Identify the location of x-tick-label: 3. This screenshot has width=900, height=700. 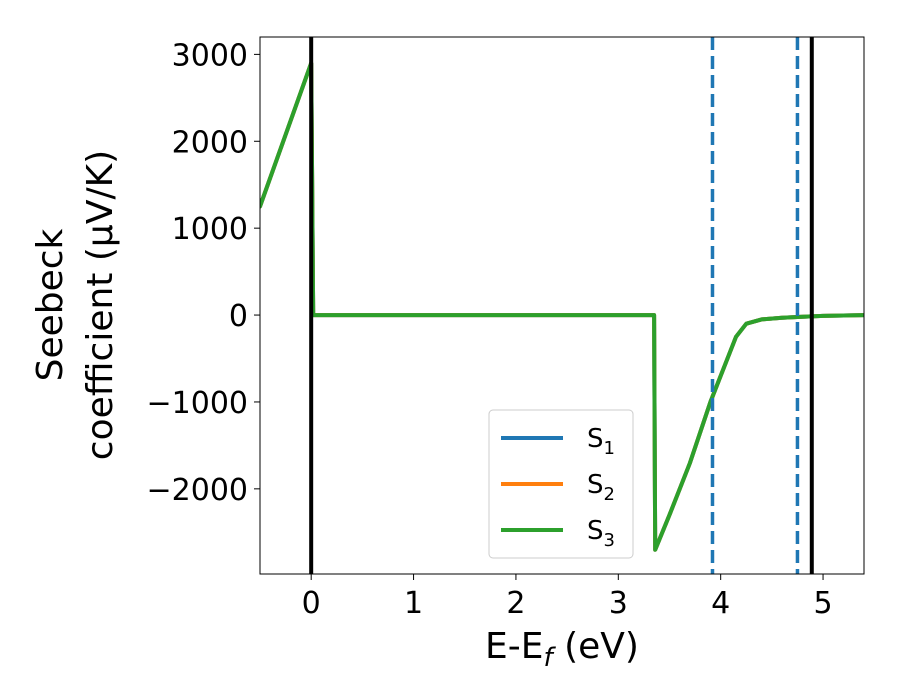
(618, 603).